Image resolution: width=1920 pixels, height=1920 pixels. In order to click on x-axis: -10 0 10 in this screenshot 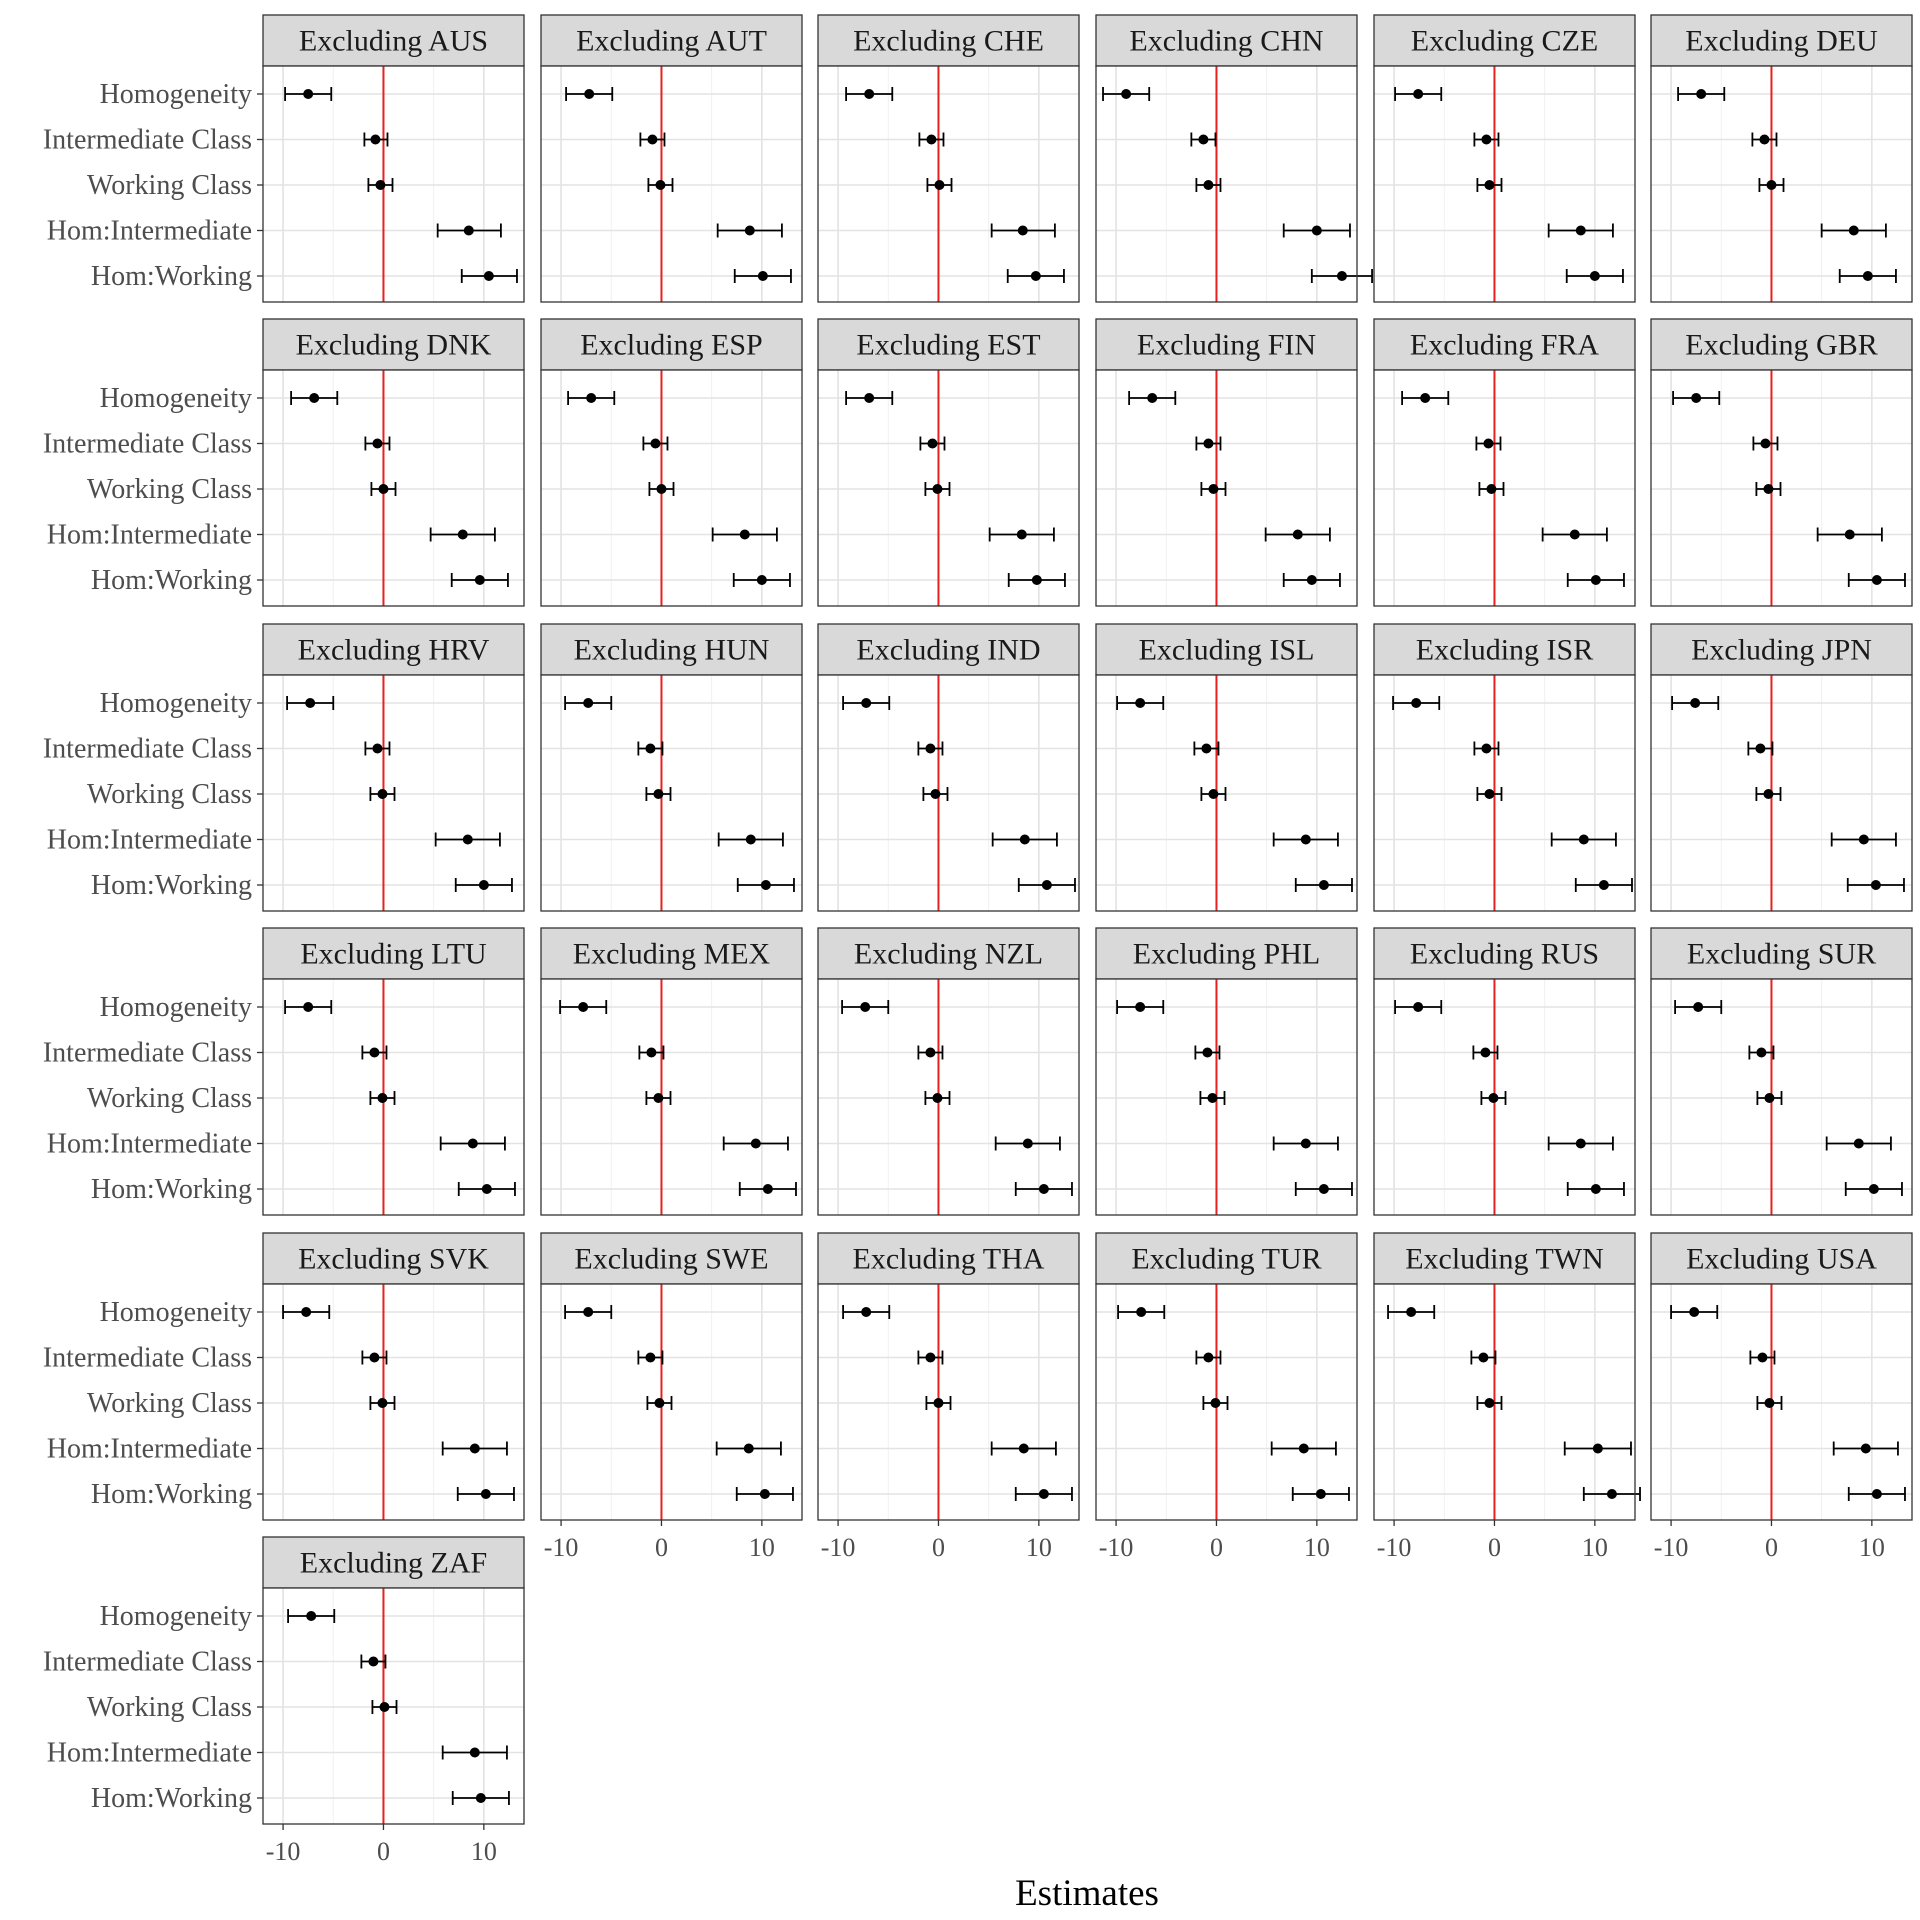, I will do `click(936, 1541)`.